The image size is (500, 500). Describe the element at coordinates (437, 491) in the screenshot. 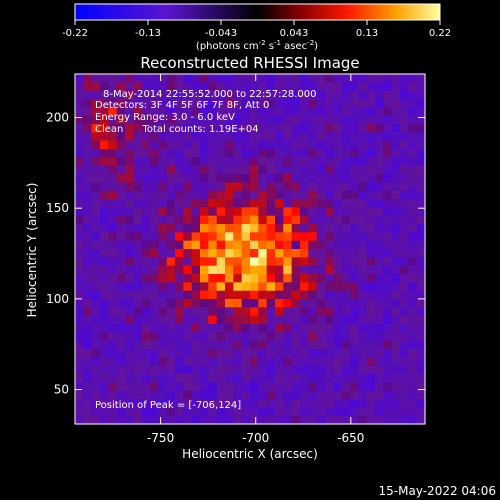

I see `footer-timestamp: 15-May-2022 04:06` at that location.